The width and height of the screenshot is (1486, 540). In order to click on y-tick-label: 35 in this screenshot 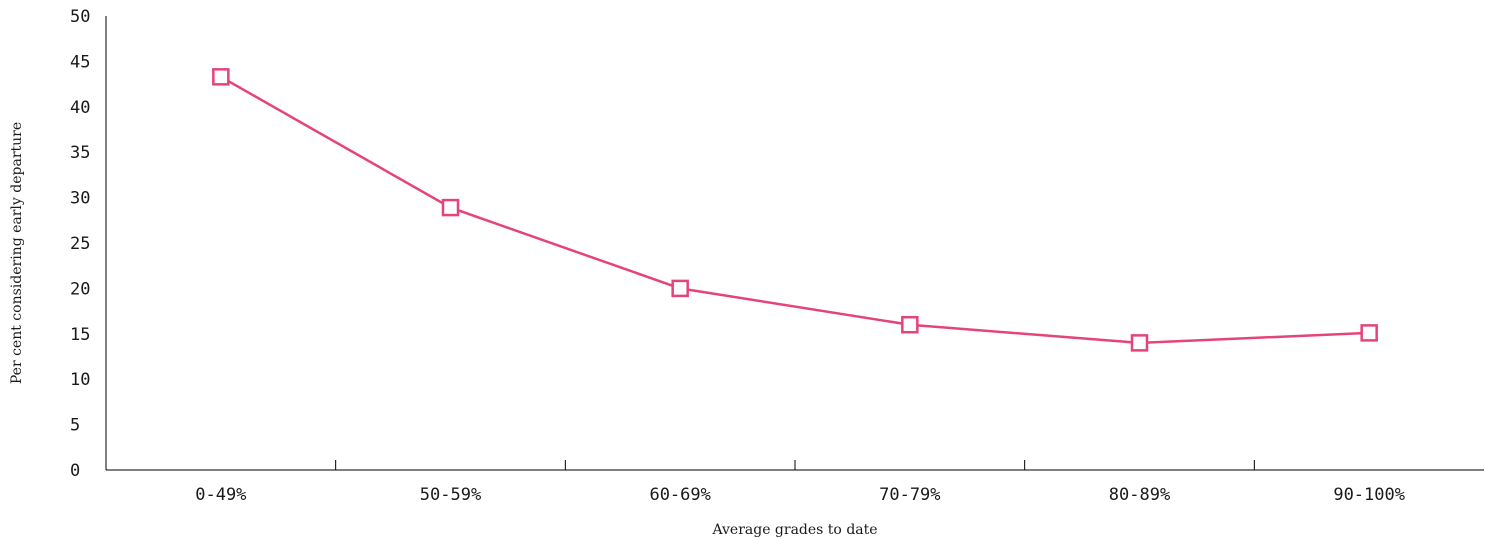, I will do `click(80, 153)`.